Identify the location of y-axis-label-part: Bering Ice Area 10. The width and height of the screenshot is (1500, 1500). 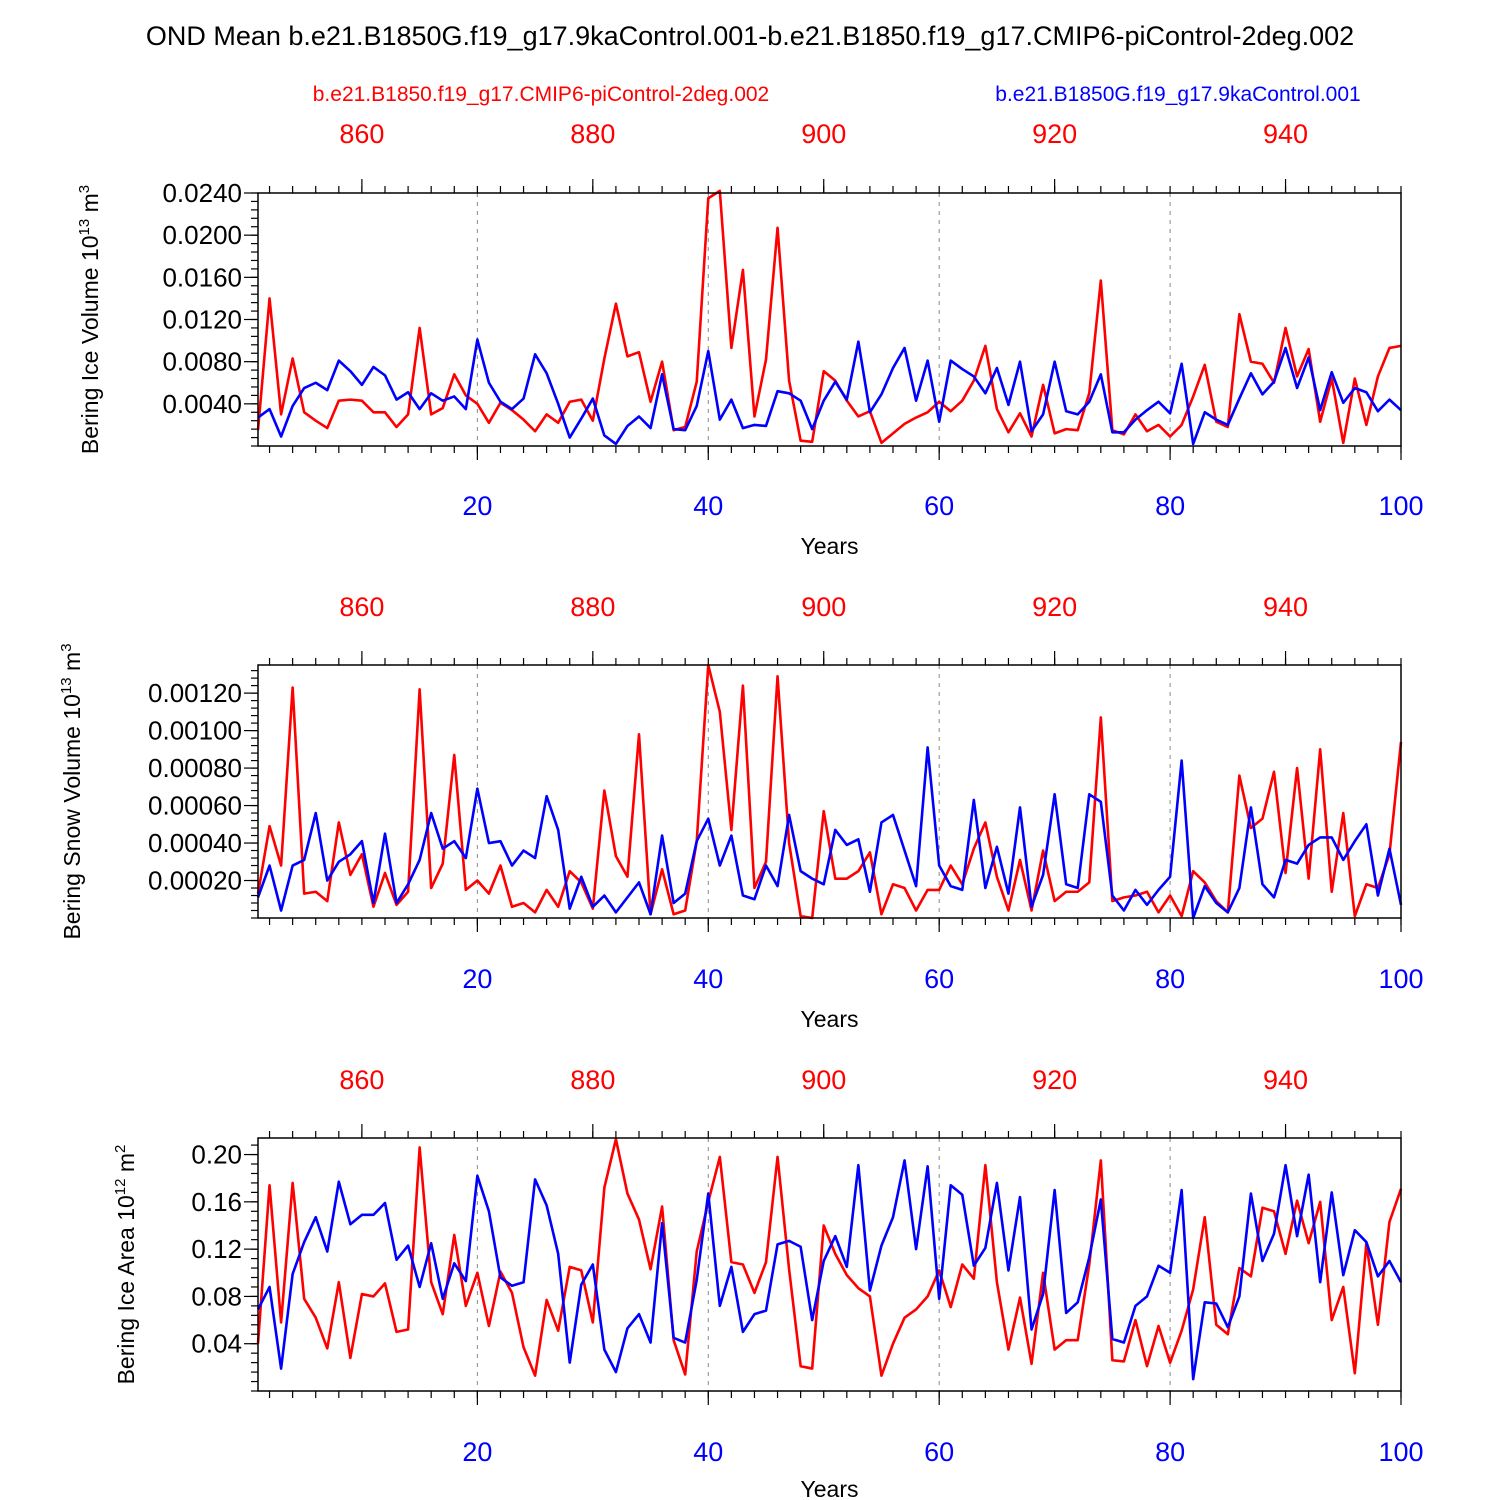
(126, 1289).